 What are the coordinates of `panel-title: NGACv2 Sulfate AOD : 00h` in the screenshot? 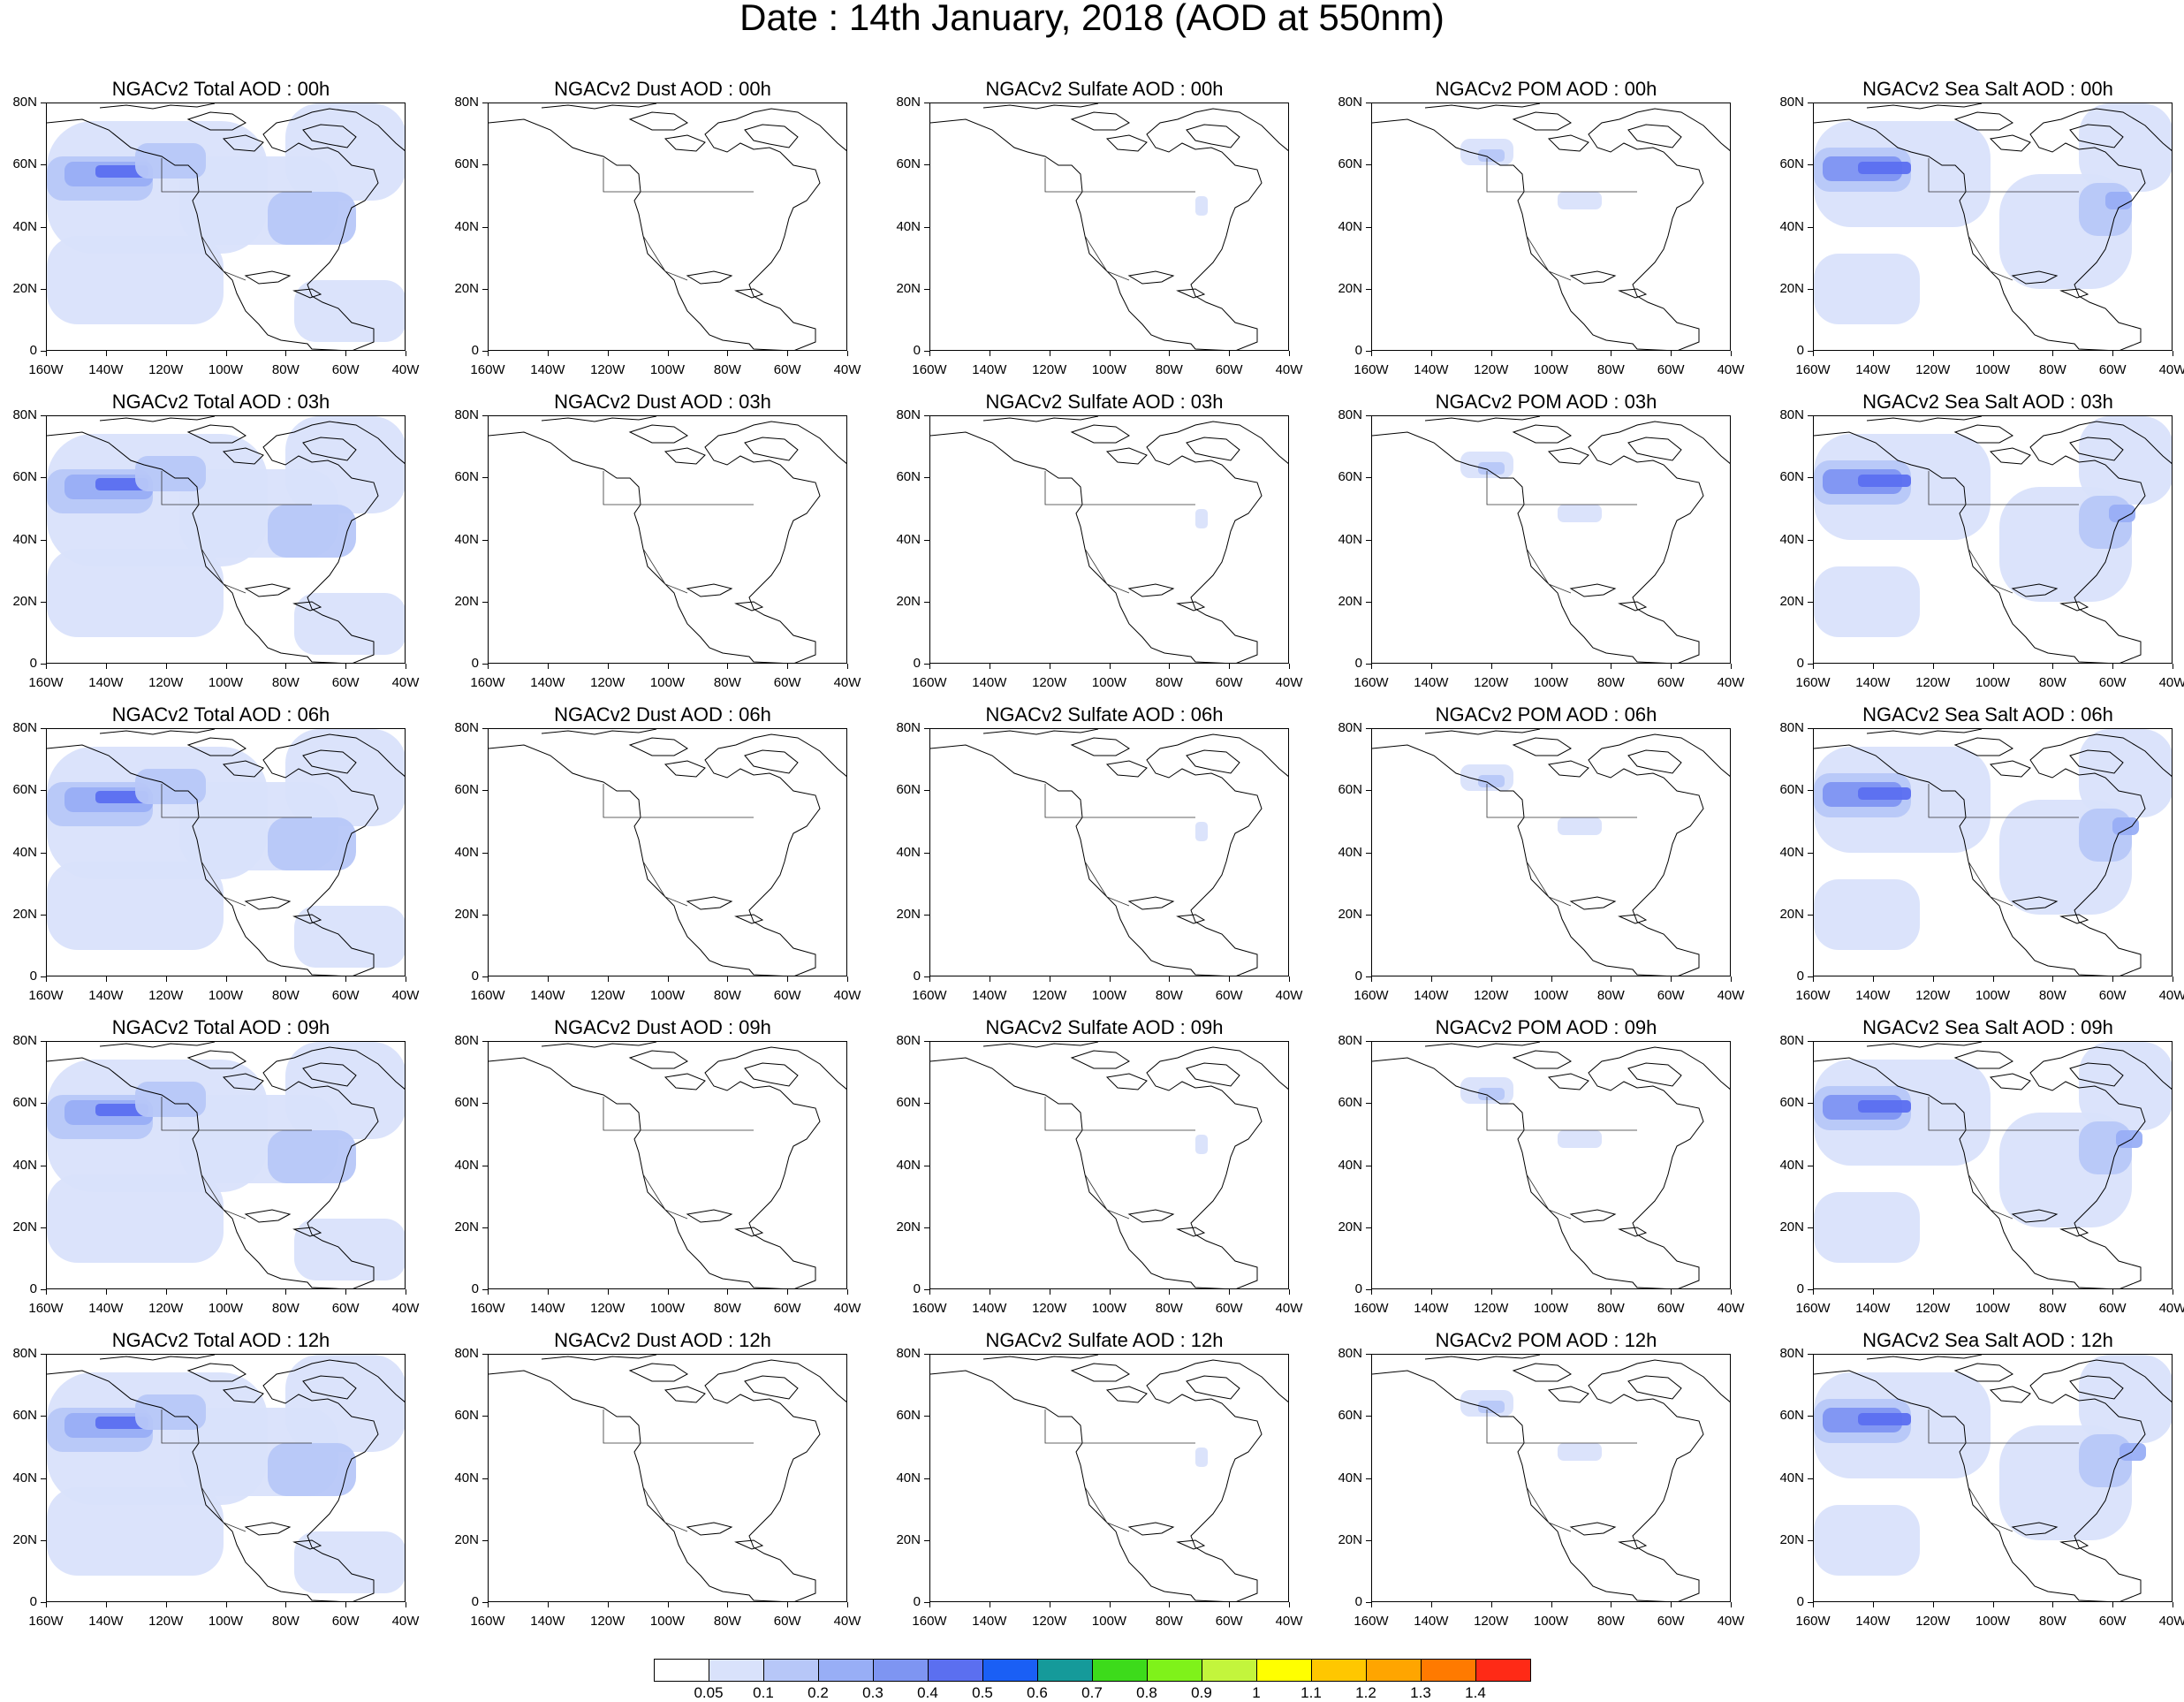 It's located at (1104, 89).